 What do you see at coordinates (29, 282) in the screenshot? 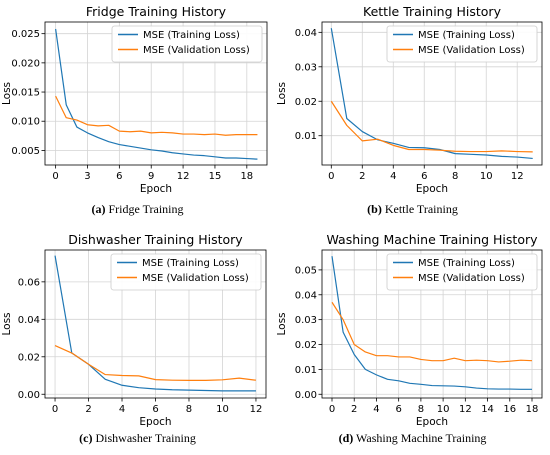
I see `y-tick-label: 0.06` at bounding box center [29, 282].